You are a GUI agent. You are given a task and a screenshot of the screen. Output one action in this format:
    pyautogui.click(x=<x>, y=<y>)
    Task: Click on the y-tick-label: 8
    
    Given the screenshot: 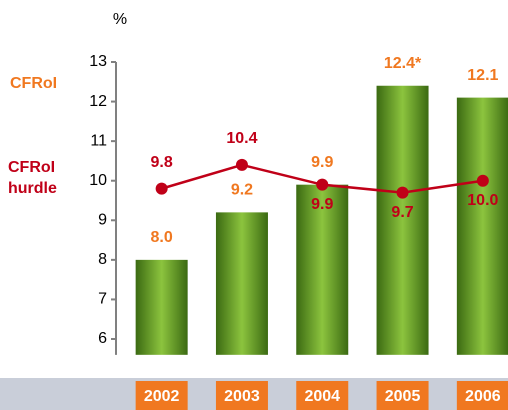 What is the action you would take?
    pyautogui.click(x=102, y=259)
    